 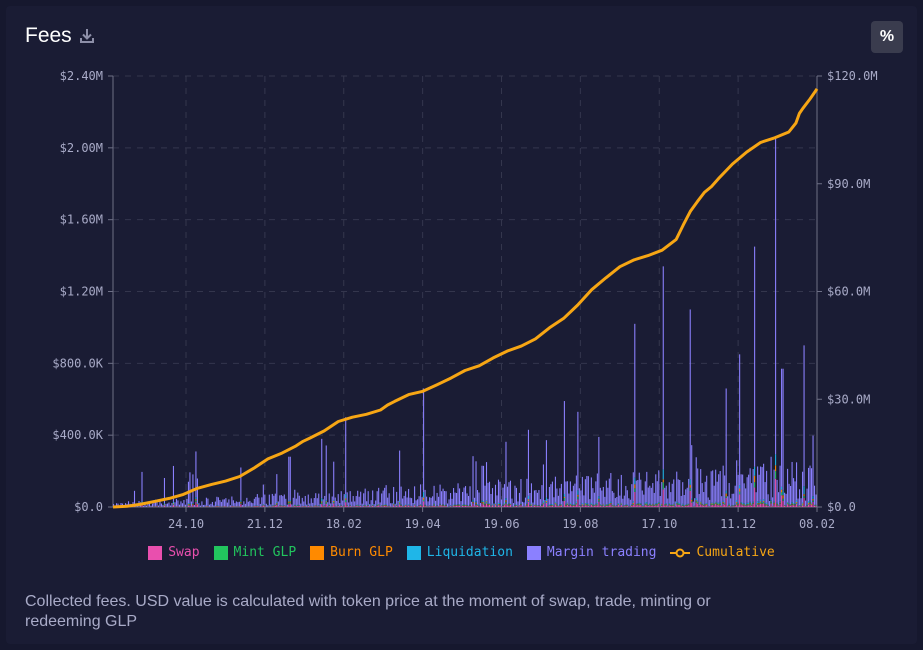 I want to click on legend-item-burn-glp: Burn GLP, so click(x=351, y=552).